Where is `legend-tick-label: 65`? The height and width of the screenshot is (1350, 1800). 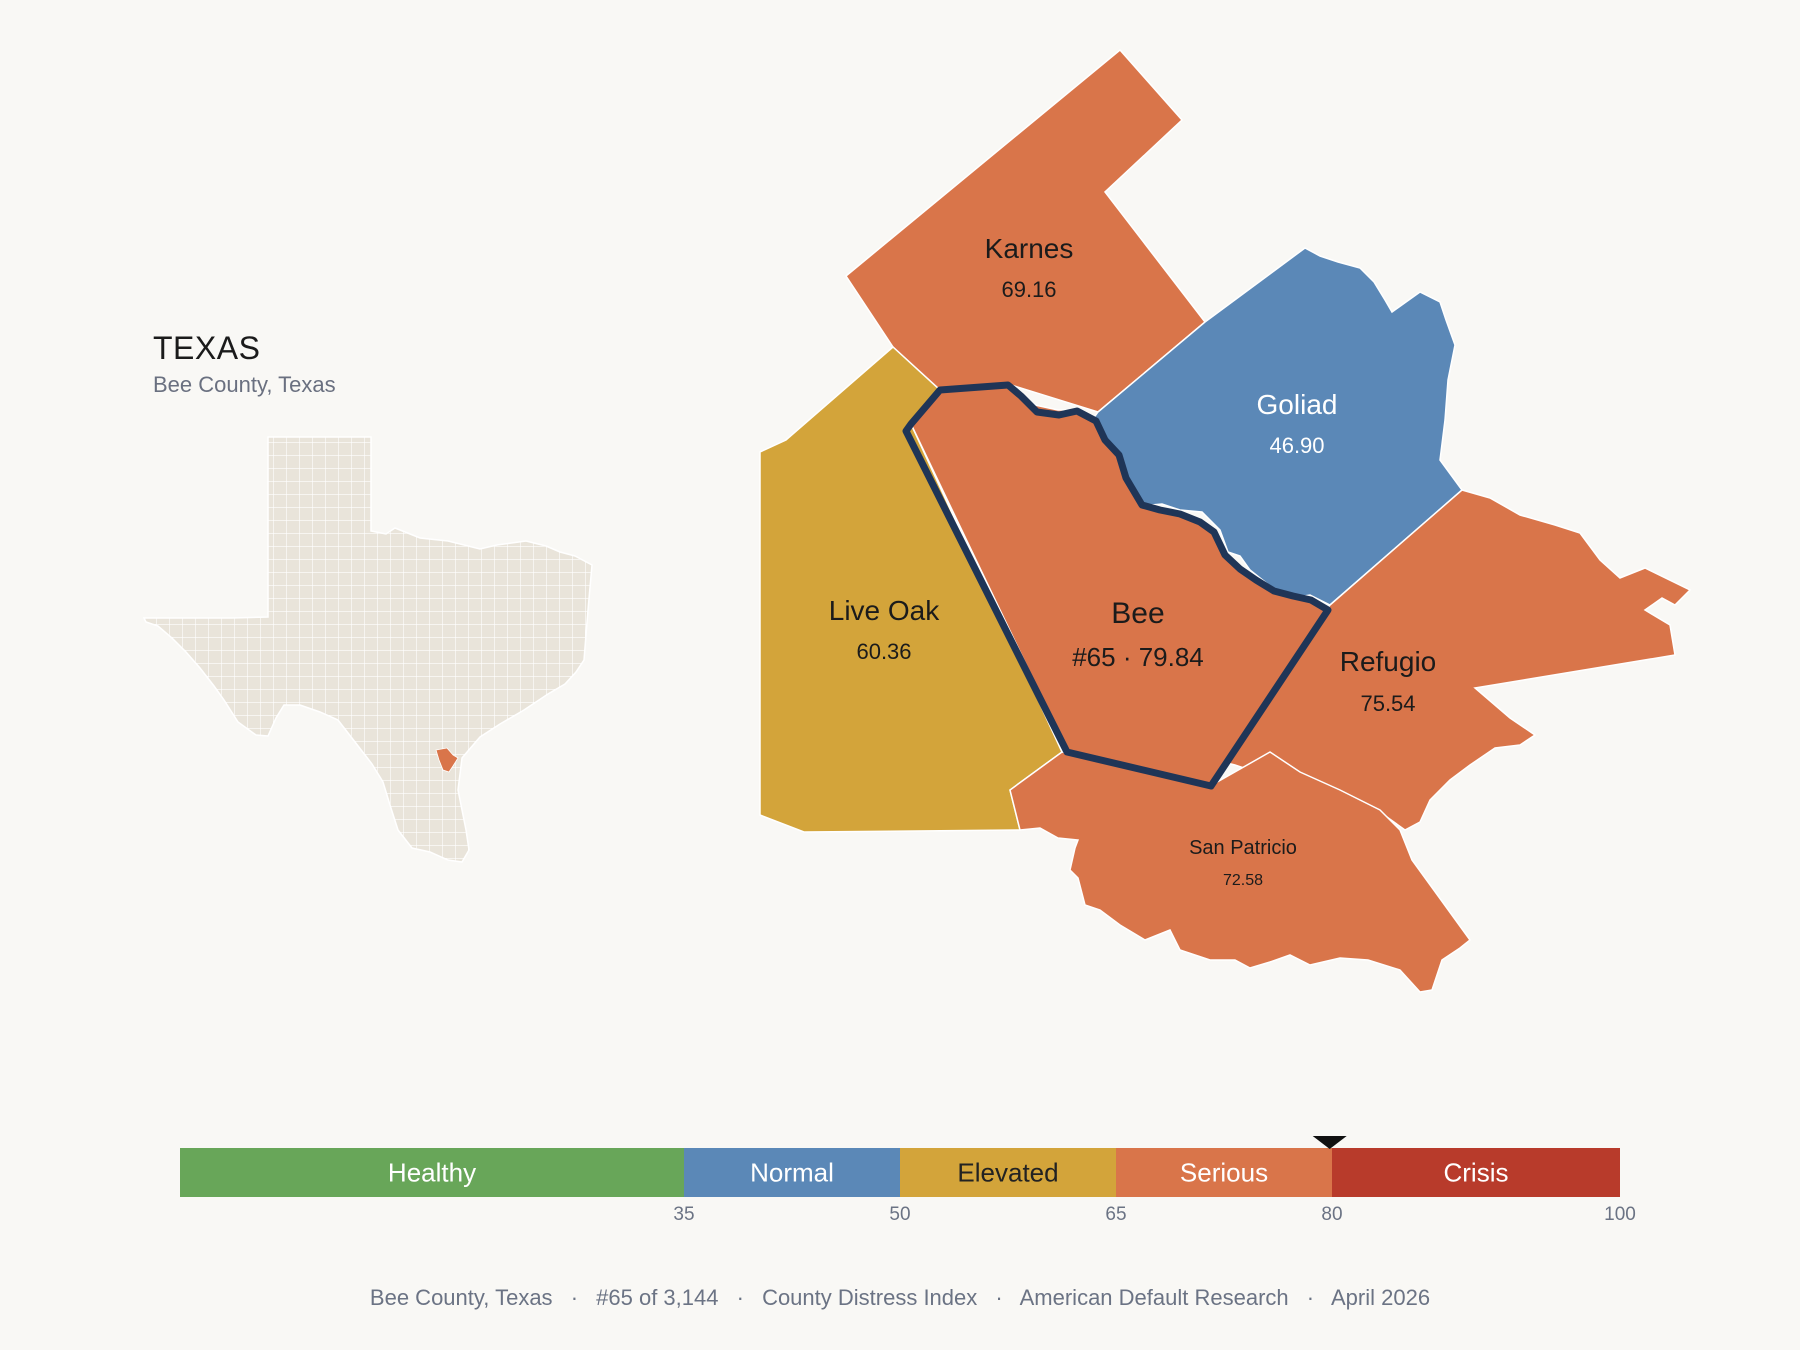
legend-tick-label: 65 is located at coordinates (1115, 1214).